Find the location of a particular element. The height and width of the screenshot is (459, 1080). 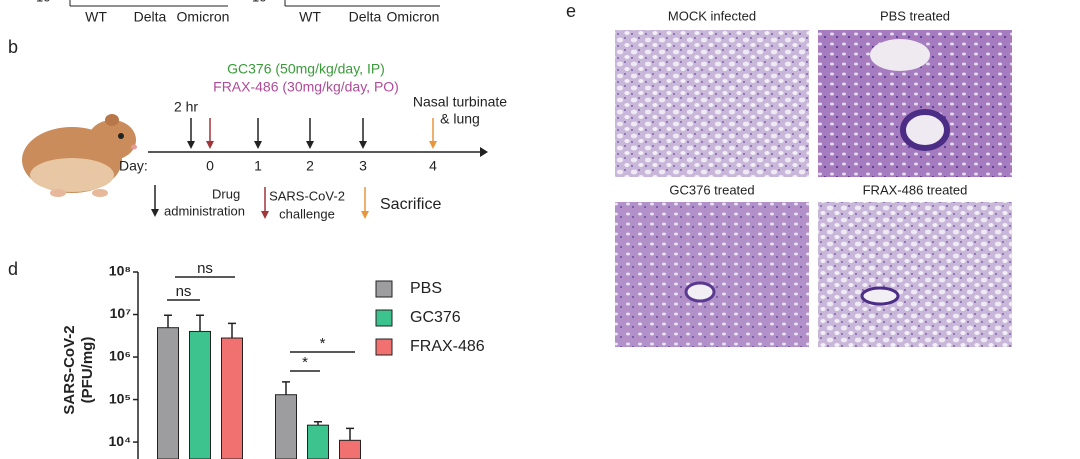

y-tick-label: 10⁶ is located at coordinates (120, 356).